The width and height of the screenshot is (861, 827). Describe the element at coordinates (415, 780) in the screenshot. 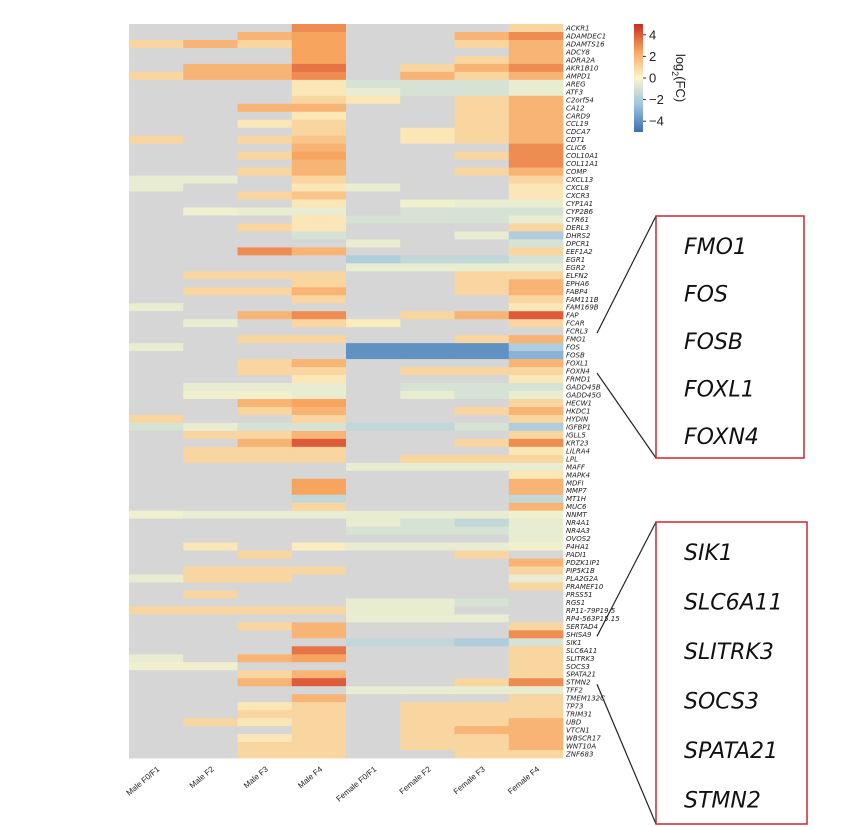

I see `column-label: Female F2` at that location.